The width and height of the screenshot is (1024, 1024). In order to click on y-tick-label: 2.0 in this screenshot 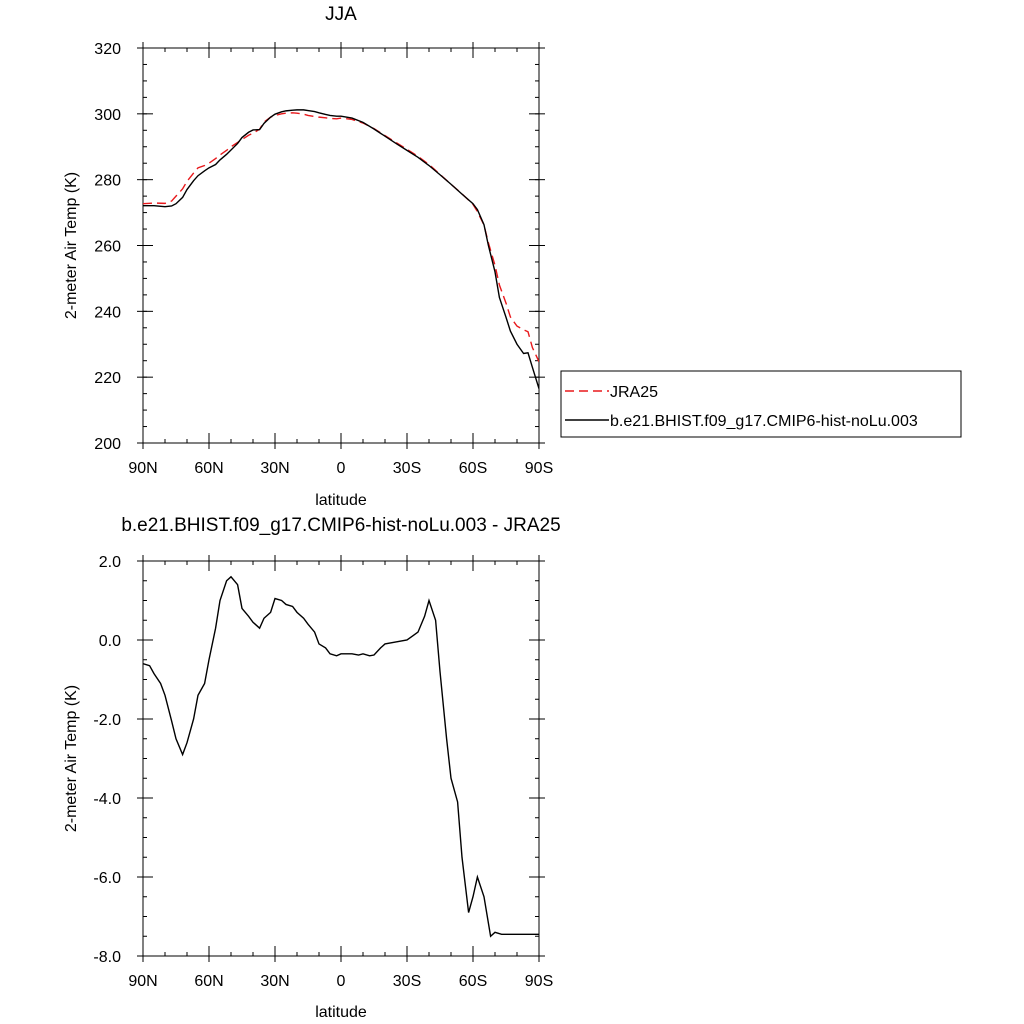, I will do `click(110, 562)`.